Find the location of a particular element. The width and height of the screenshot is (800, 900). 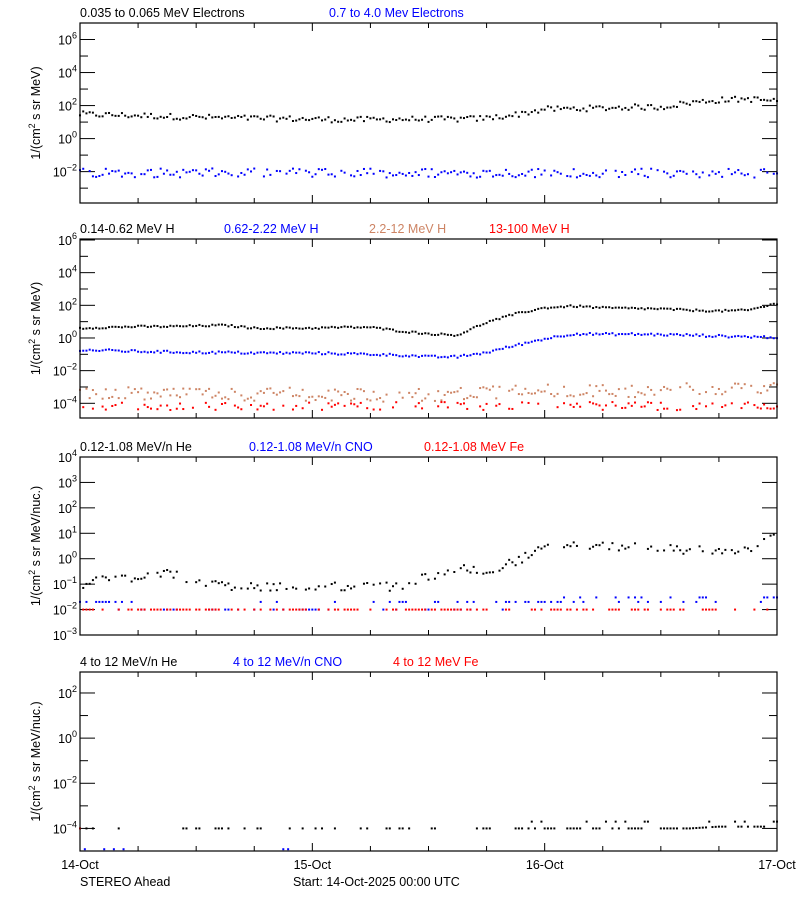

y-tick-label: 10² is located at coordinates (67, 304).